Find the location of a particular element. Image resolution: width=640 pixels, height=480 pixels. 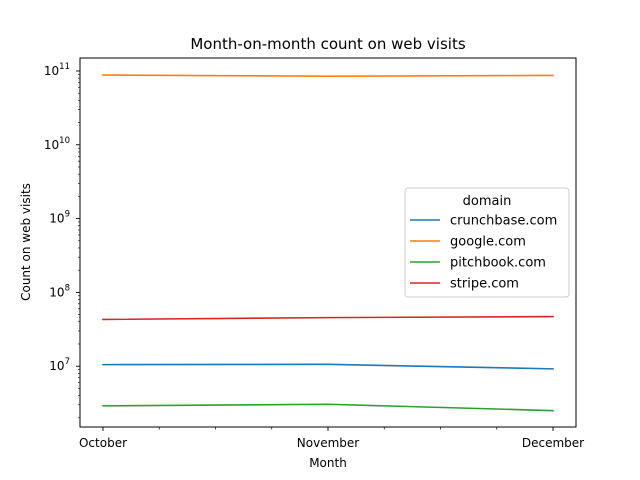

y-tick-label: 10⁸ is located at coordinates (59, 291).